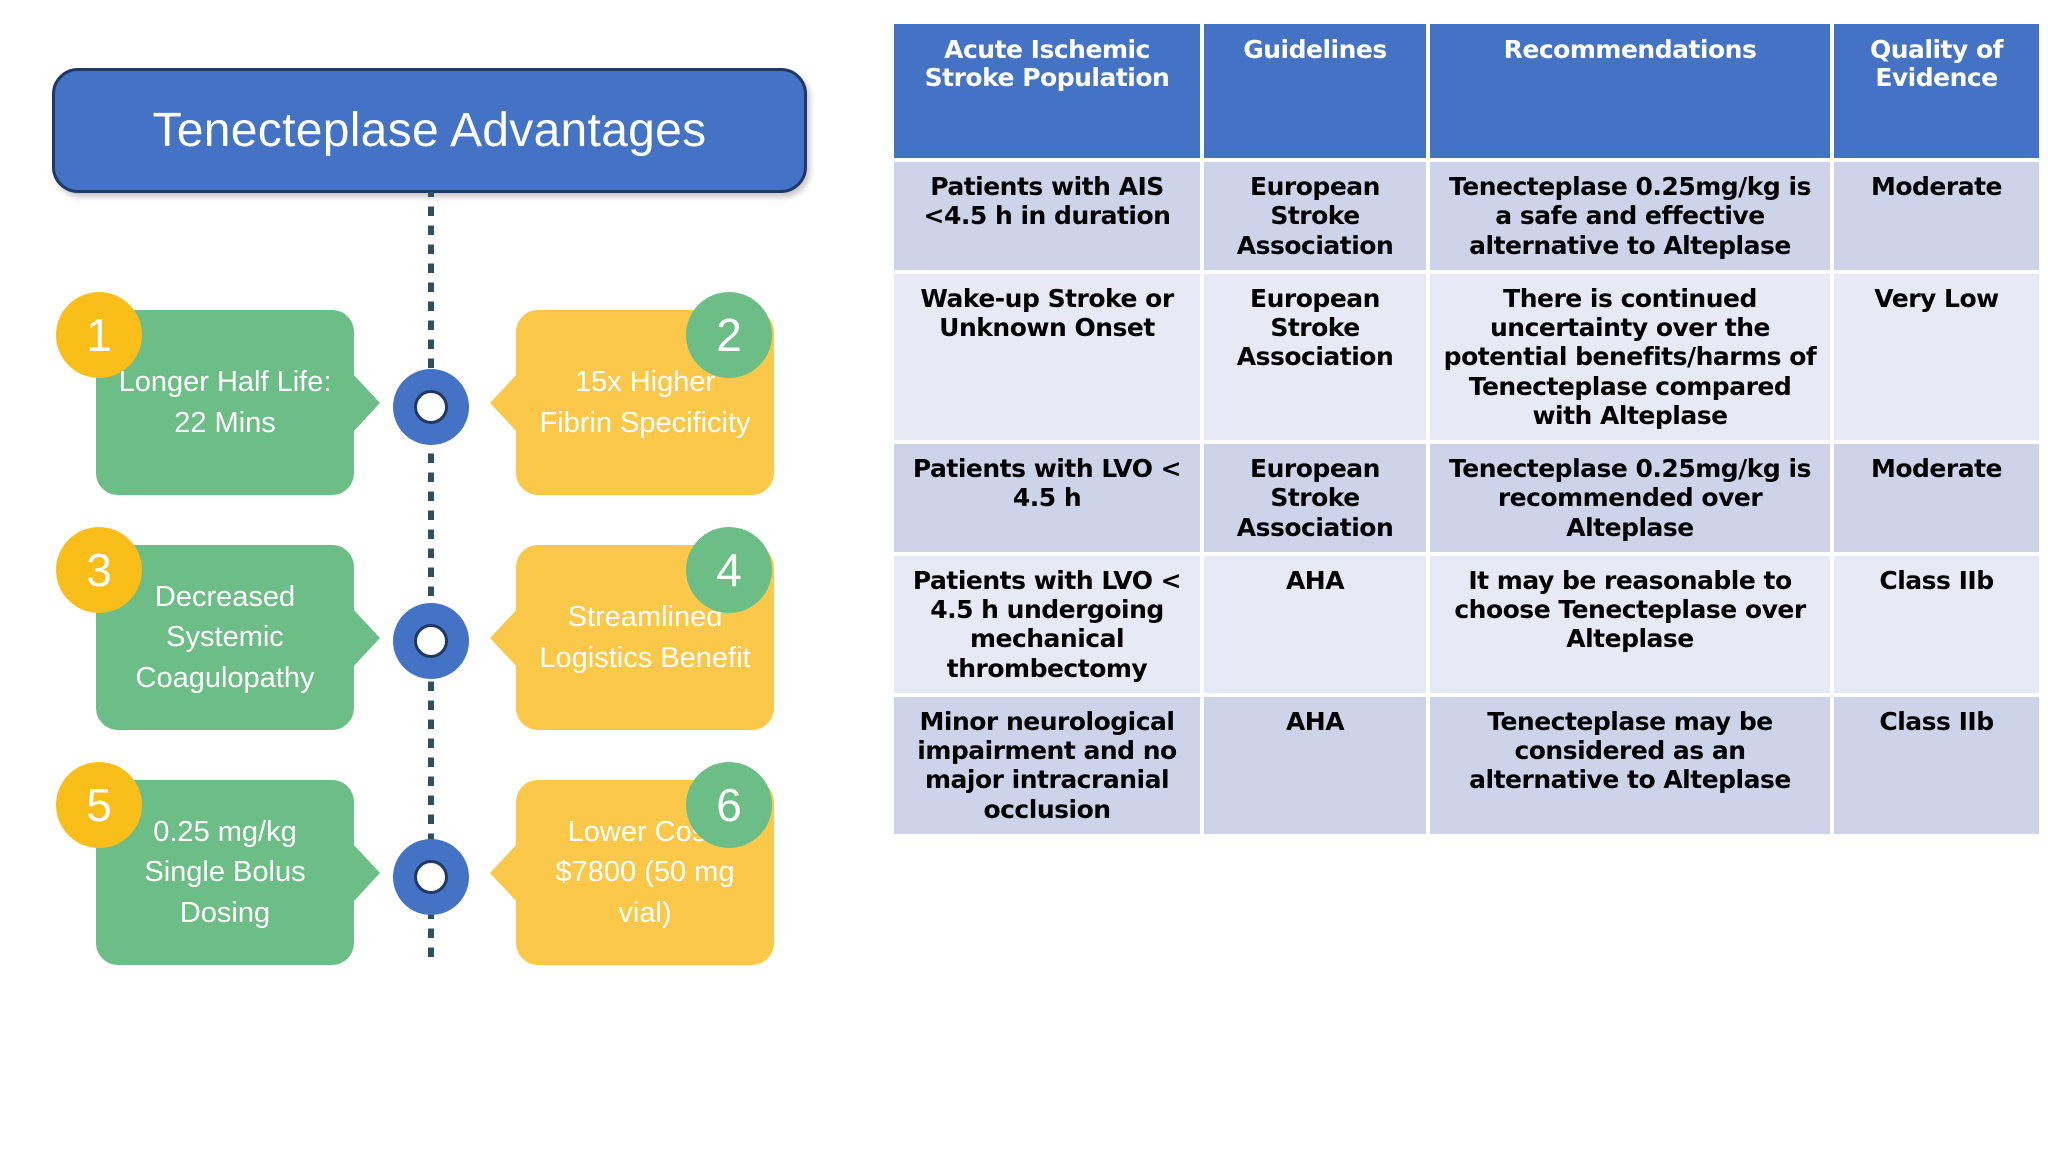 This screenshot has height=1152, width=2048. I want to click on advantage-badge-1: 1, so click(99, 335).